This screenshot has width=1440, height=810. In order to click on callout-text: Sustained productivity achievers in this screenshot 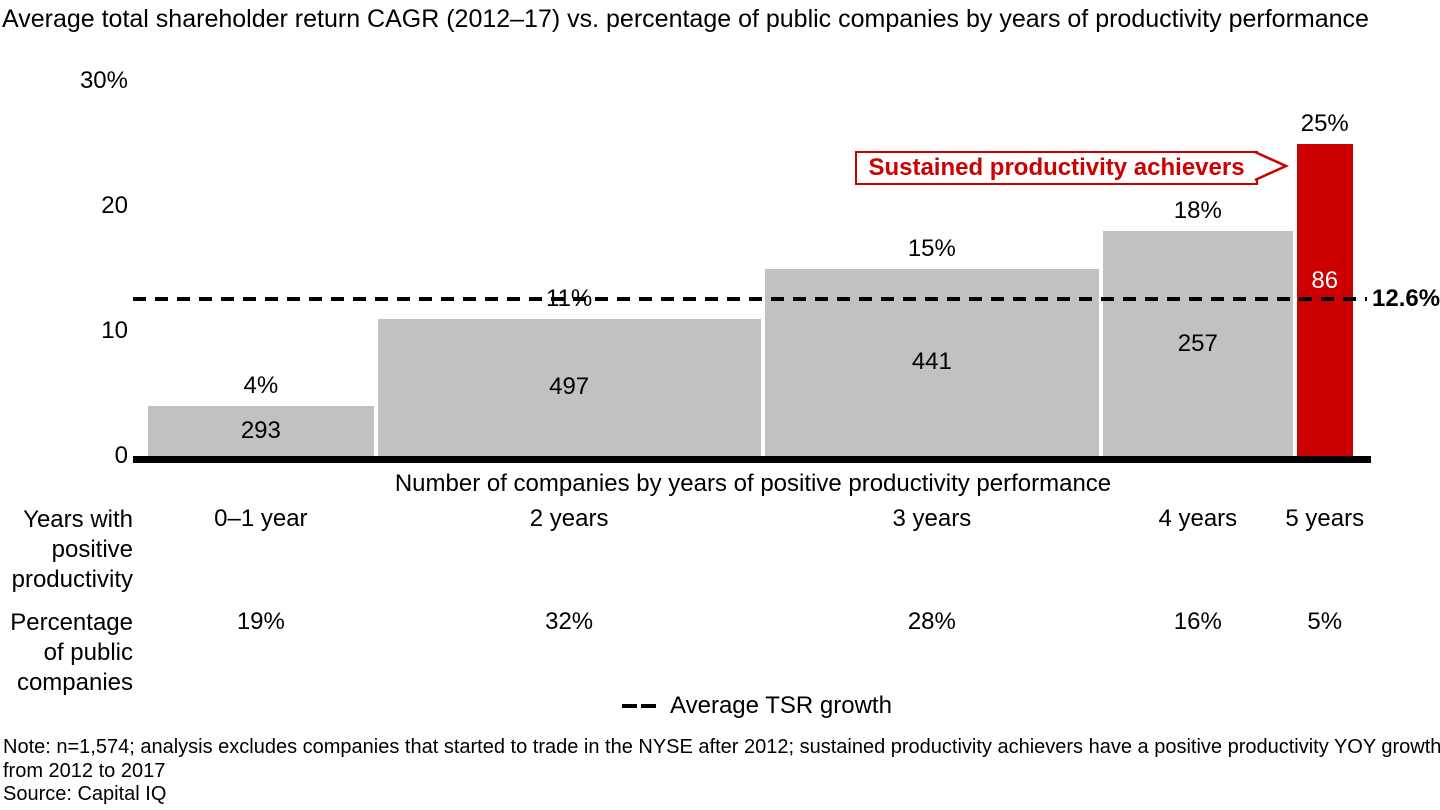, I will do `click(1056, 167)`.